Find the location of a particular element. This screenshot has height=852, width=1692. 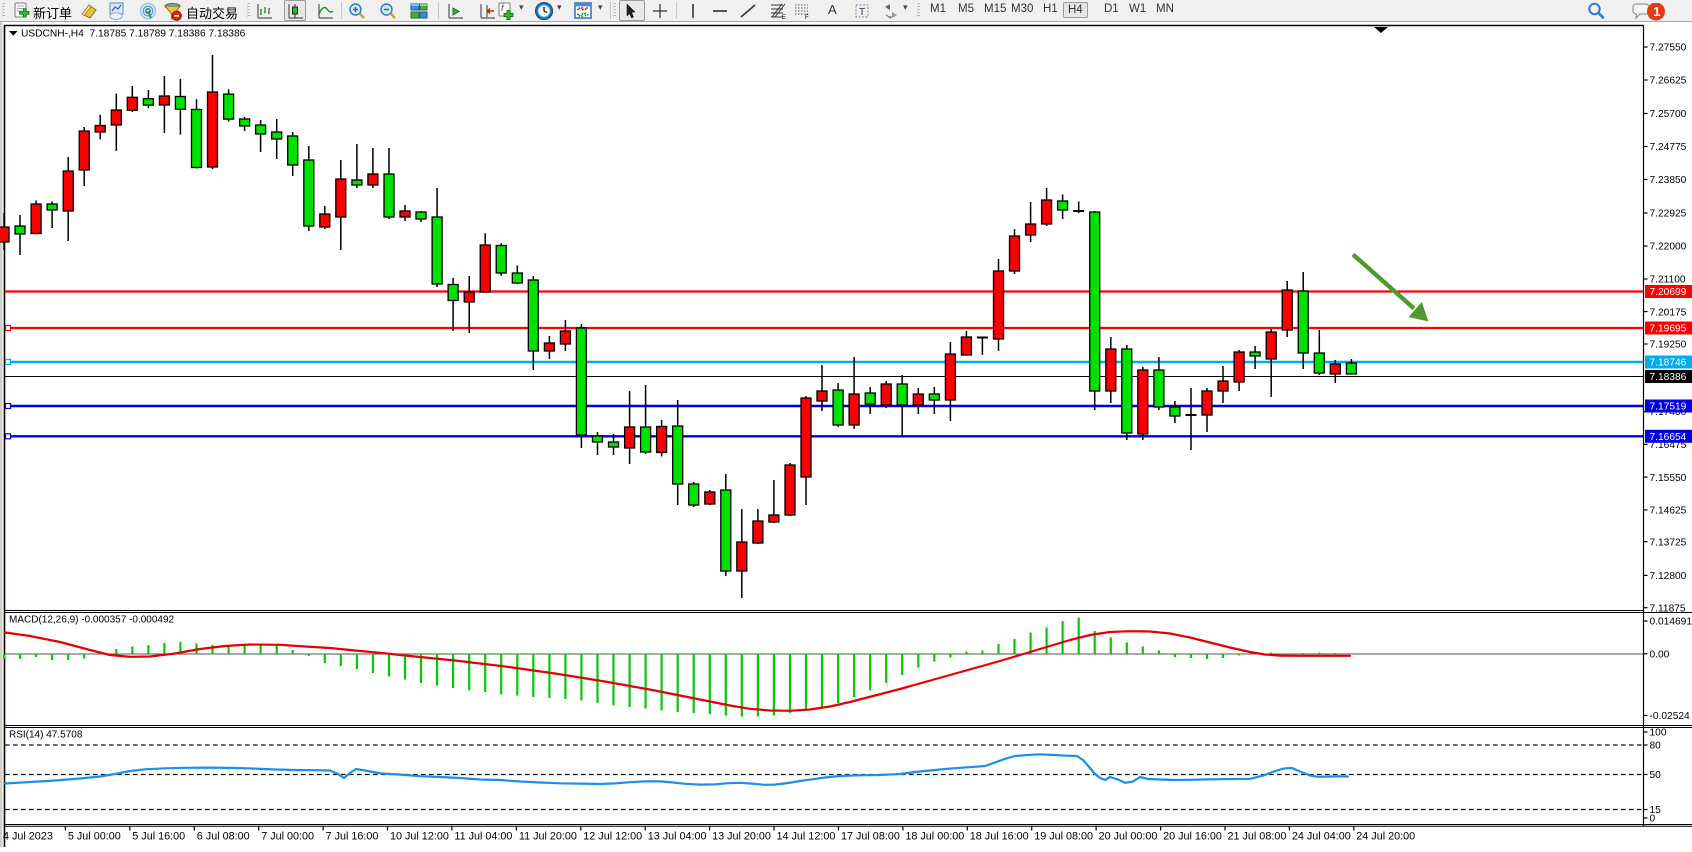

svg-text: 17 Jul 08:00 is located at coordinates (870, 837).